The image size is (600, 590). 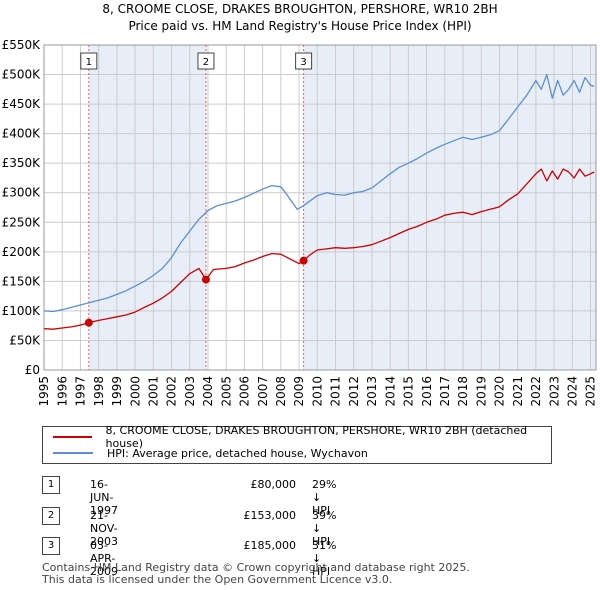 What do you see at coordinates (190, 391) in the screenshot?
I see `x-tick-label: 2003` at bounding box center [190, 391].